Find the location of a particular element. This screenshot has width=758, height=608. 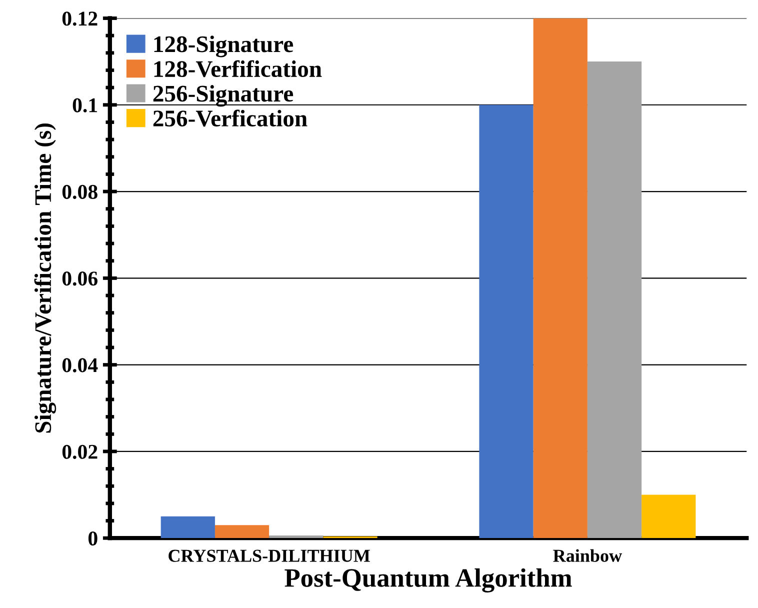

legend-label: 256-Verfication is located at coordinates (230, 118).